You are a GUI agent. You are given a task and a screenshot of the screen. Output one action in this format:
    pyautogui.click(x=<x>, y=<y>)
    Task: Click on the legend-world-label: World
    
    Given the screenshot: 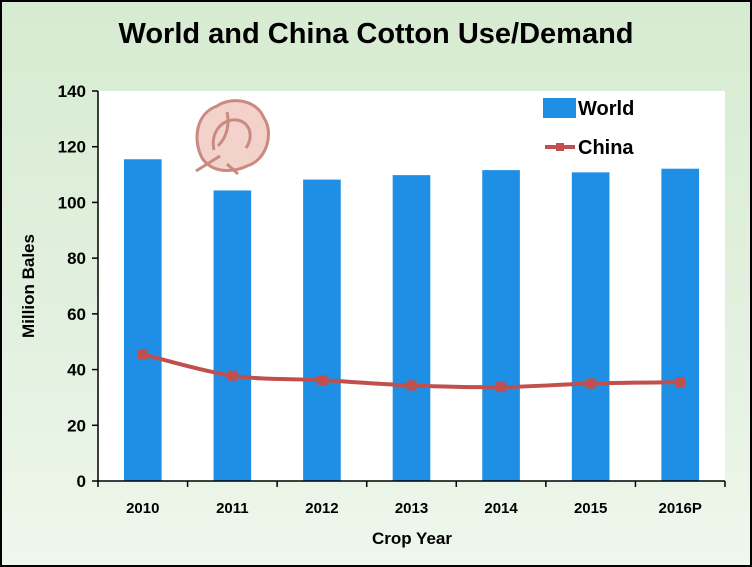 What is the action you would take?
    pyautogui.click(x=606, y=109)
    